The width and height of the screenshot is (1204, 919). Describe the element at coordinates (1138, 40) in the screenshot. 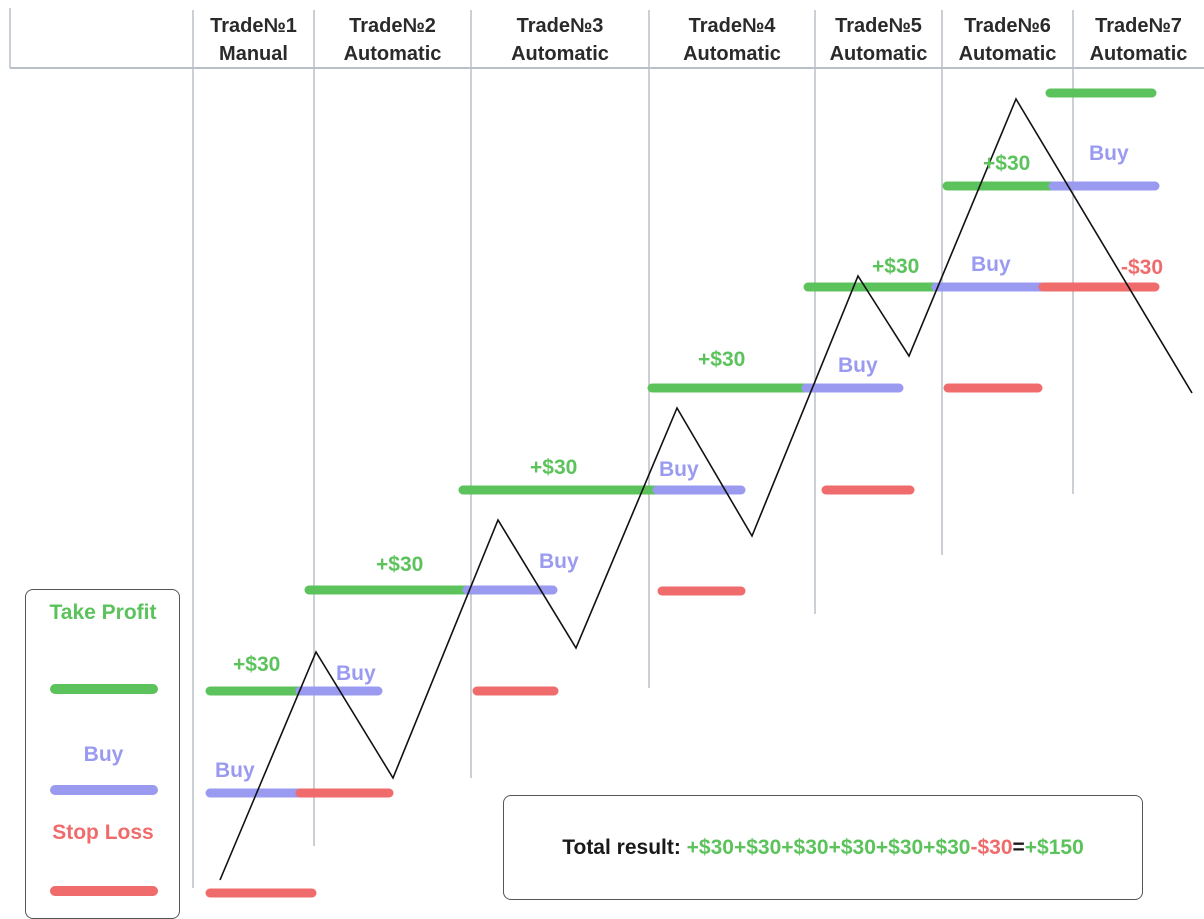

I see `trade-header-7: Trade№7 Automatic` at that location.